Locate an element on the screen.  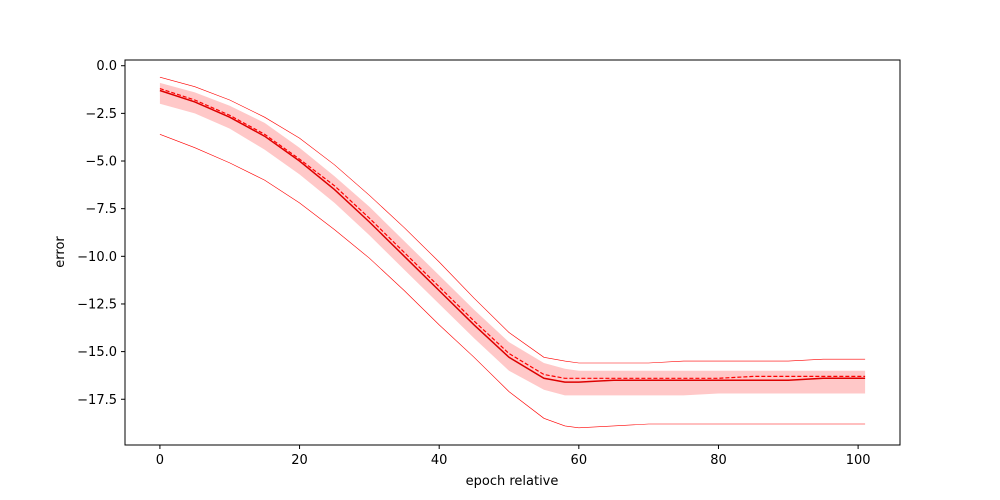
y-tick-label: −7.5 is located at coordinates (101, 209).